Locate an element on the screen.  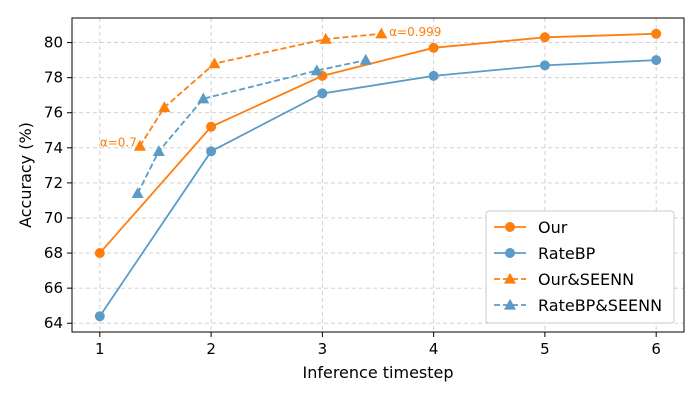
legend-item: Our&SEENN is located at coordinates (564, 279).